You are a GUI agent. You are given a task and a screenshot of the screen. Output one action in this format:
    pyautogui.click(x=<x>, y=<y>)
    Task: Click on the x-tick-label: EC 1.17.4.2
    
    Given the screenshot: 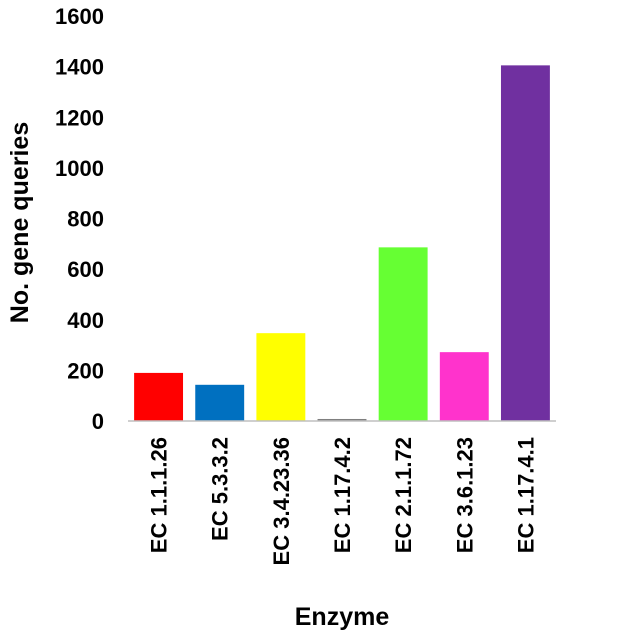 What is the action you would take?
    pyautogui.click(x=342, y=495)
    